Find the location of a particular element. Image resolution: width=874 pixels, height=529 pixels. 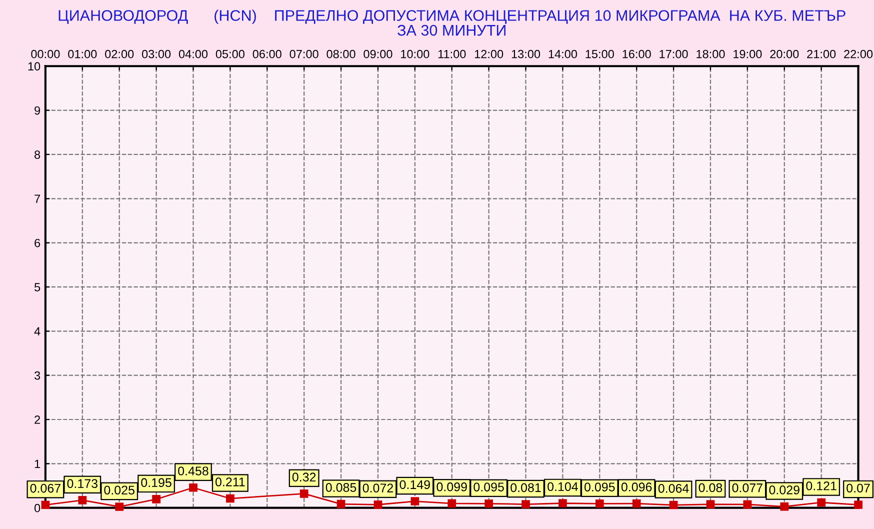

data-label: 0.08 is located at coordinates (710, 487).